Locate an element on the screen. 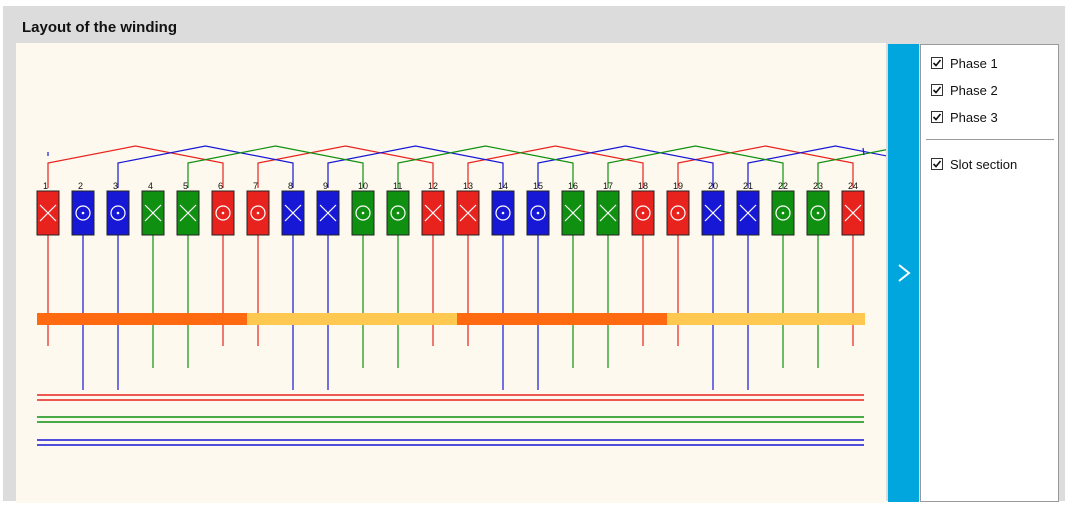  slot-number: 18 is located at coordinates (643, 186).